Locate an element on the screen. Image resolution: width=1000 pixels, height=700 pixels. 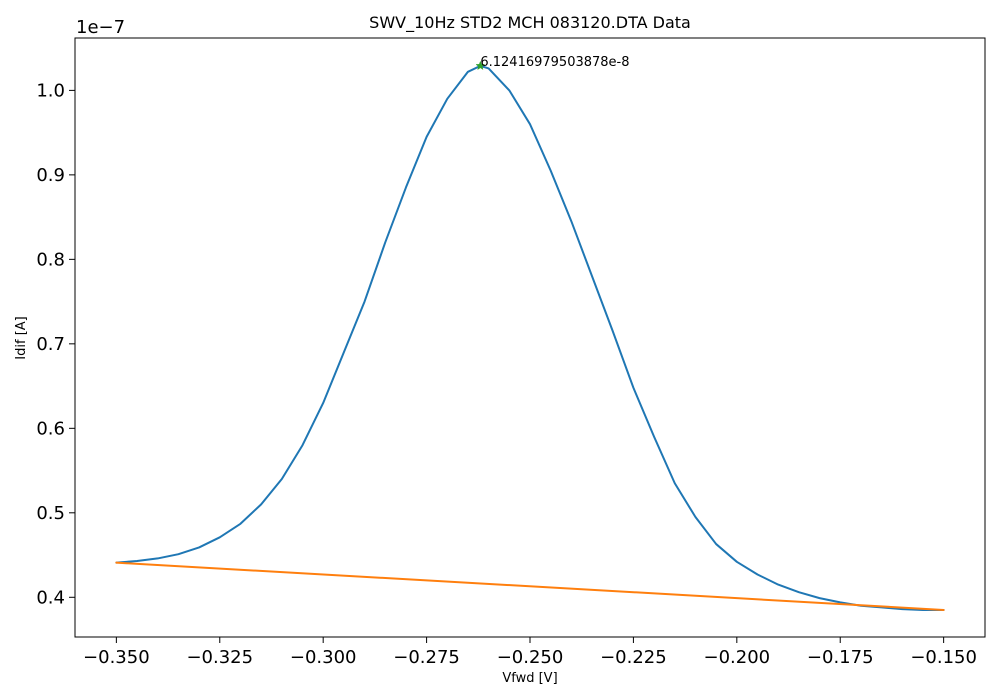
y-tick-label: 0.9 is located at coordinates (50, 175).